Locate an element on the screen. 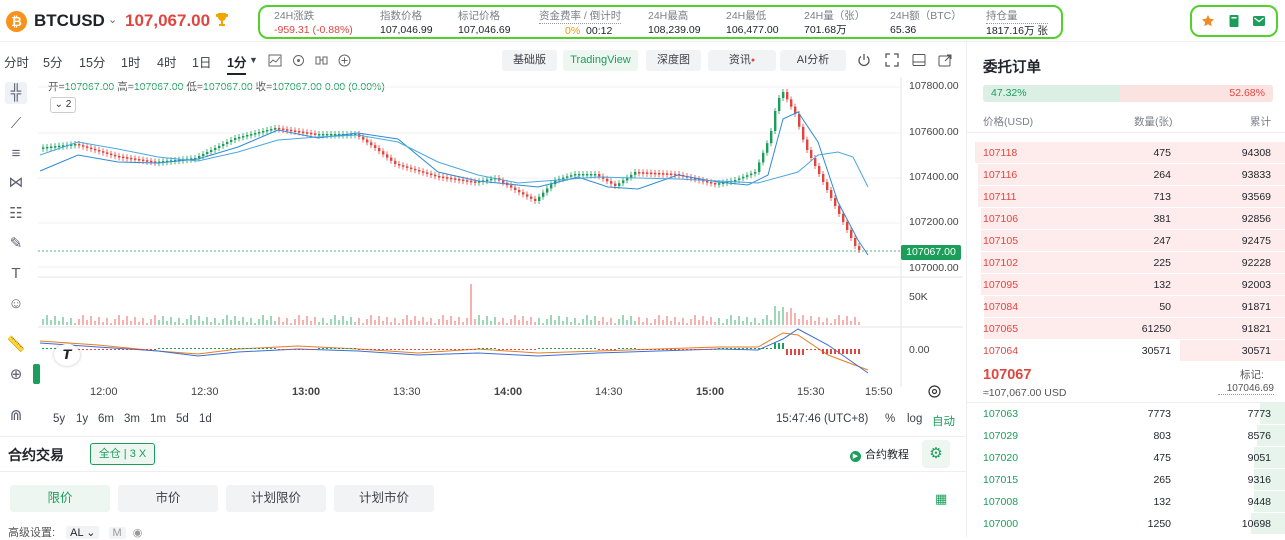  range-5y: 5y is located at coordinates (59, 419).